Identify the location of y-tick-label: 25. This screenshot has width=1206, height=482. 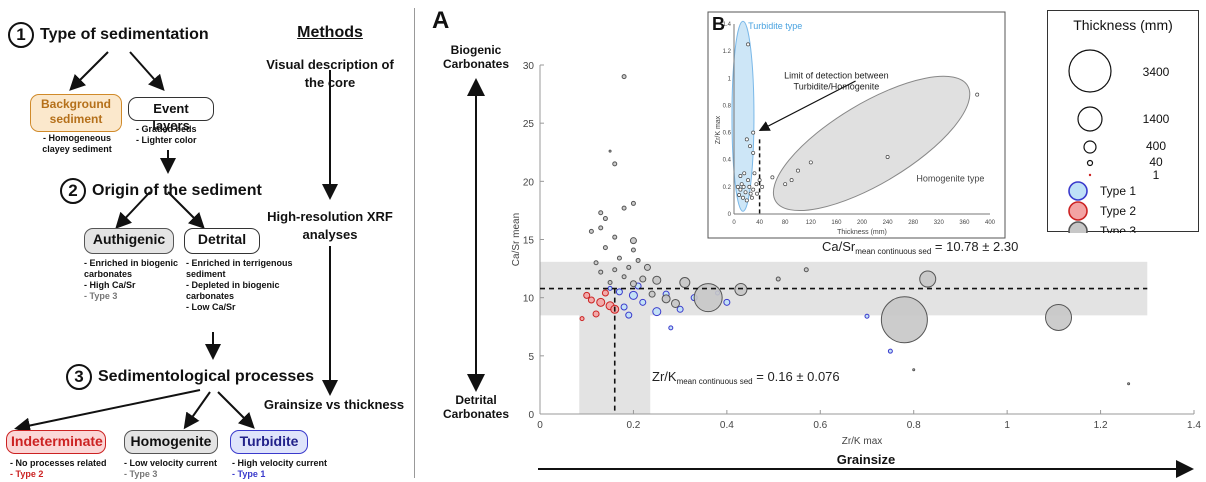
(529, 124).